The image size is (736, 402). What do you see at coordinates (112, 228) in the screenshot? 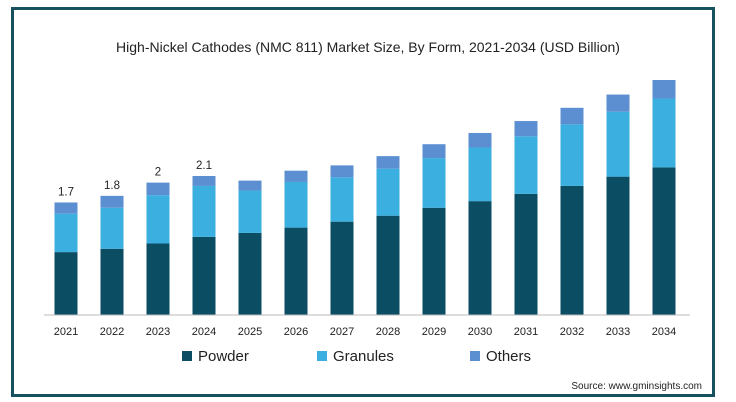
I see `bar-granules-2022` at bounding box center [112, 228].